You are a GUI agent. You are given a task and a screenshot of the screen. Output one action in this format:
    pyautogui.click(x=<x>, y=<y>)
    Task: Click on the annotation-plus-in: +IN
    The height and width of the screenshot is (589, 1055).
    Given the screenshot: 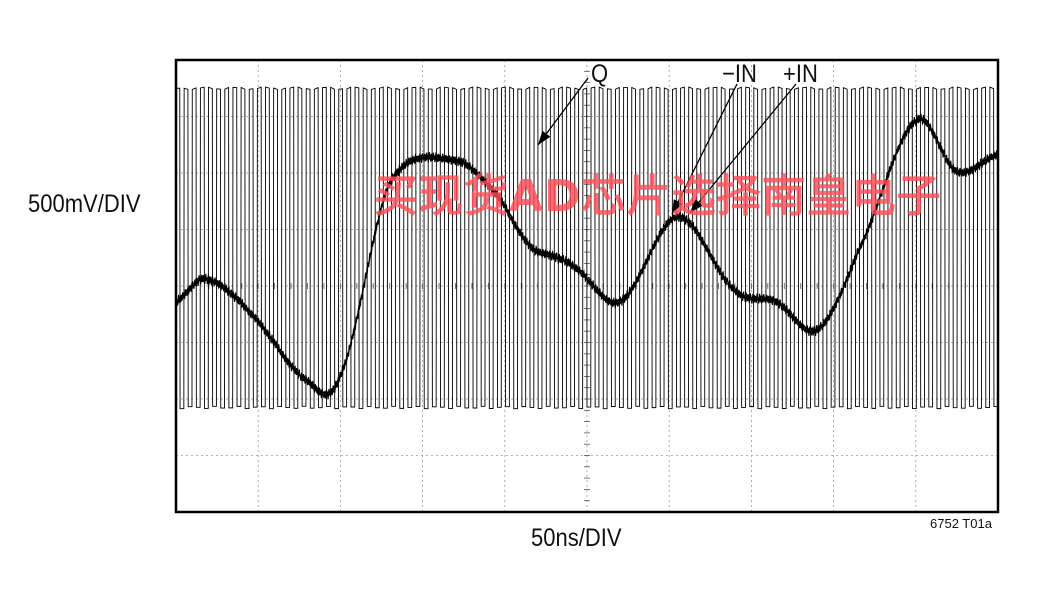 What is the action you would take?
    pyautogui.click(x=800, y=74)
    